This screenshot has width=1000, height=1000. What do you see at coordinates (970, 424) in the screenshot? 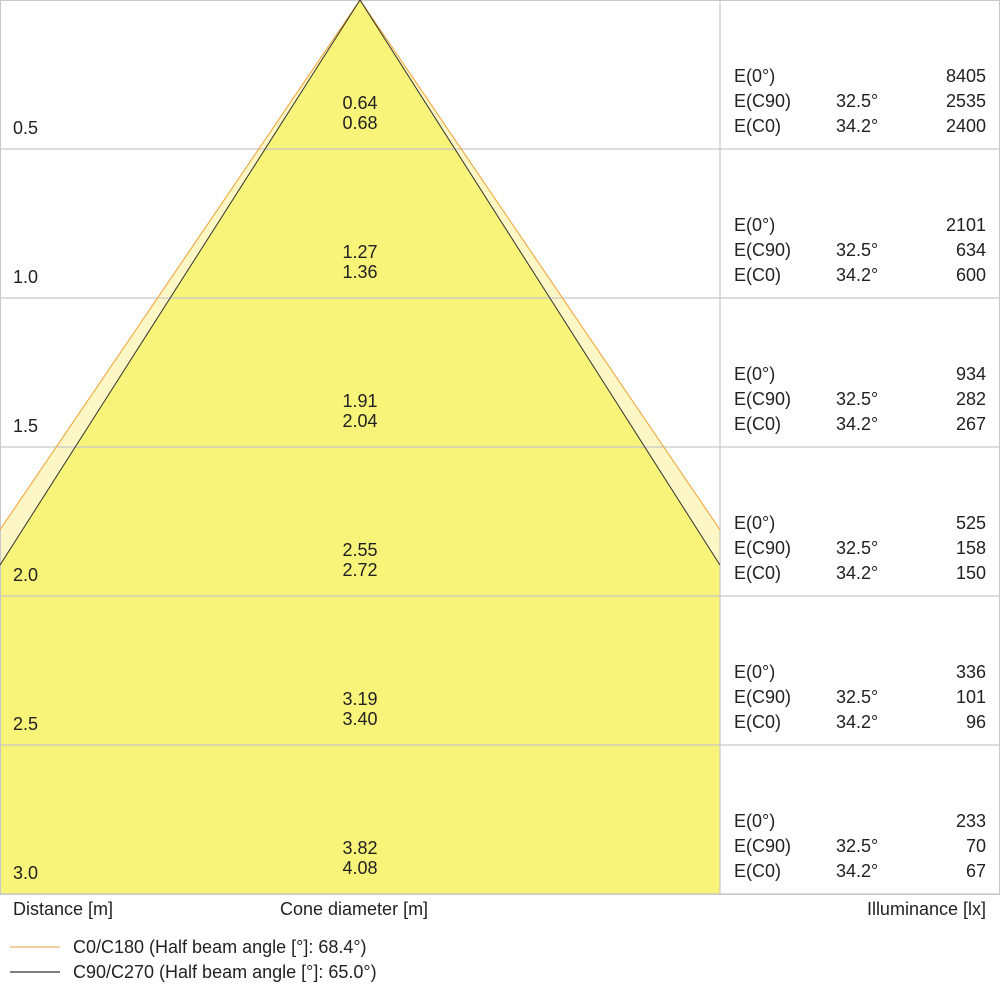
I see `illuminance-value: 267` at bounding box center [970, 424].